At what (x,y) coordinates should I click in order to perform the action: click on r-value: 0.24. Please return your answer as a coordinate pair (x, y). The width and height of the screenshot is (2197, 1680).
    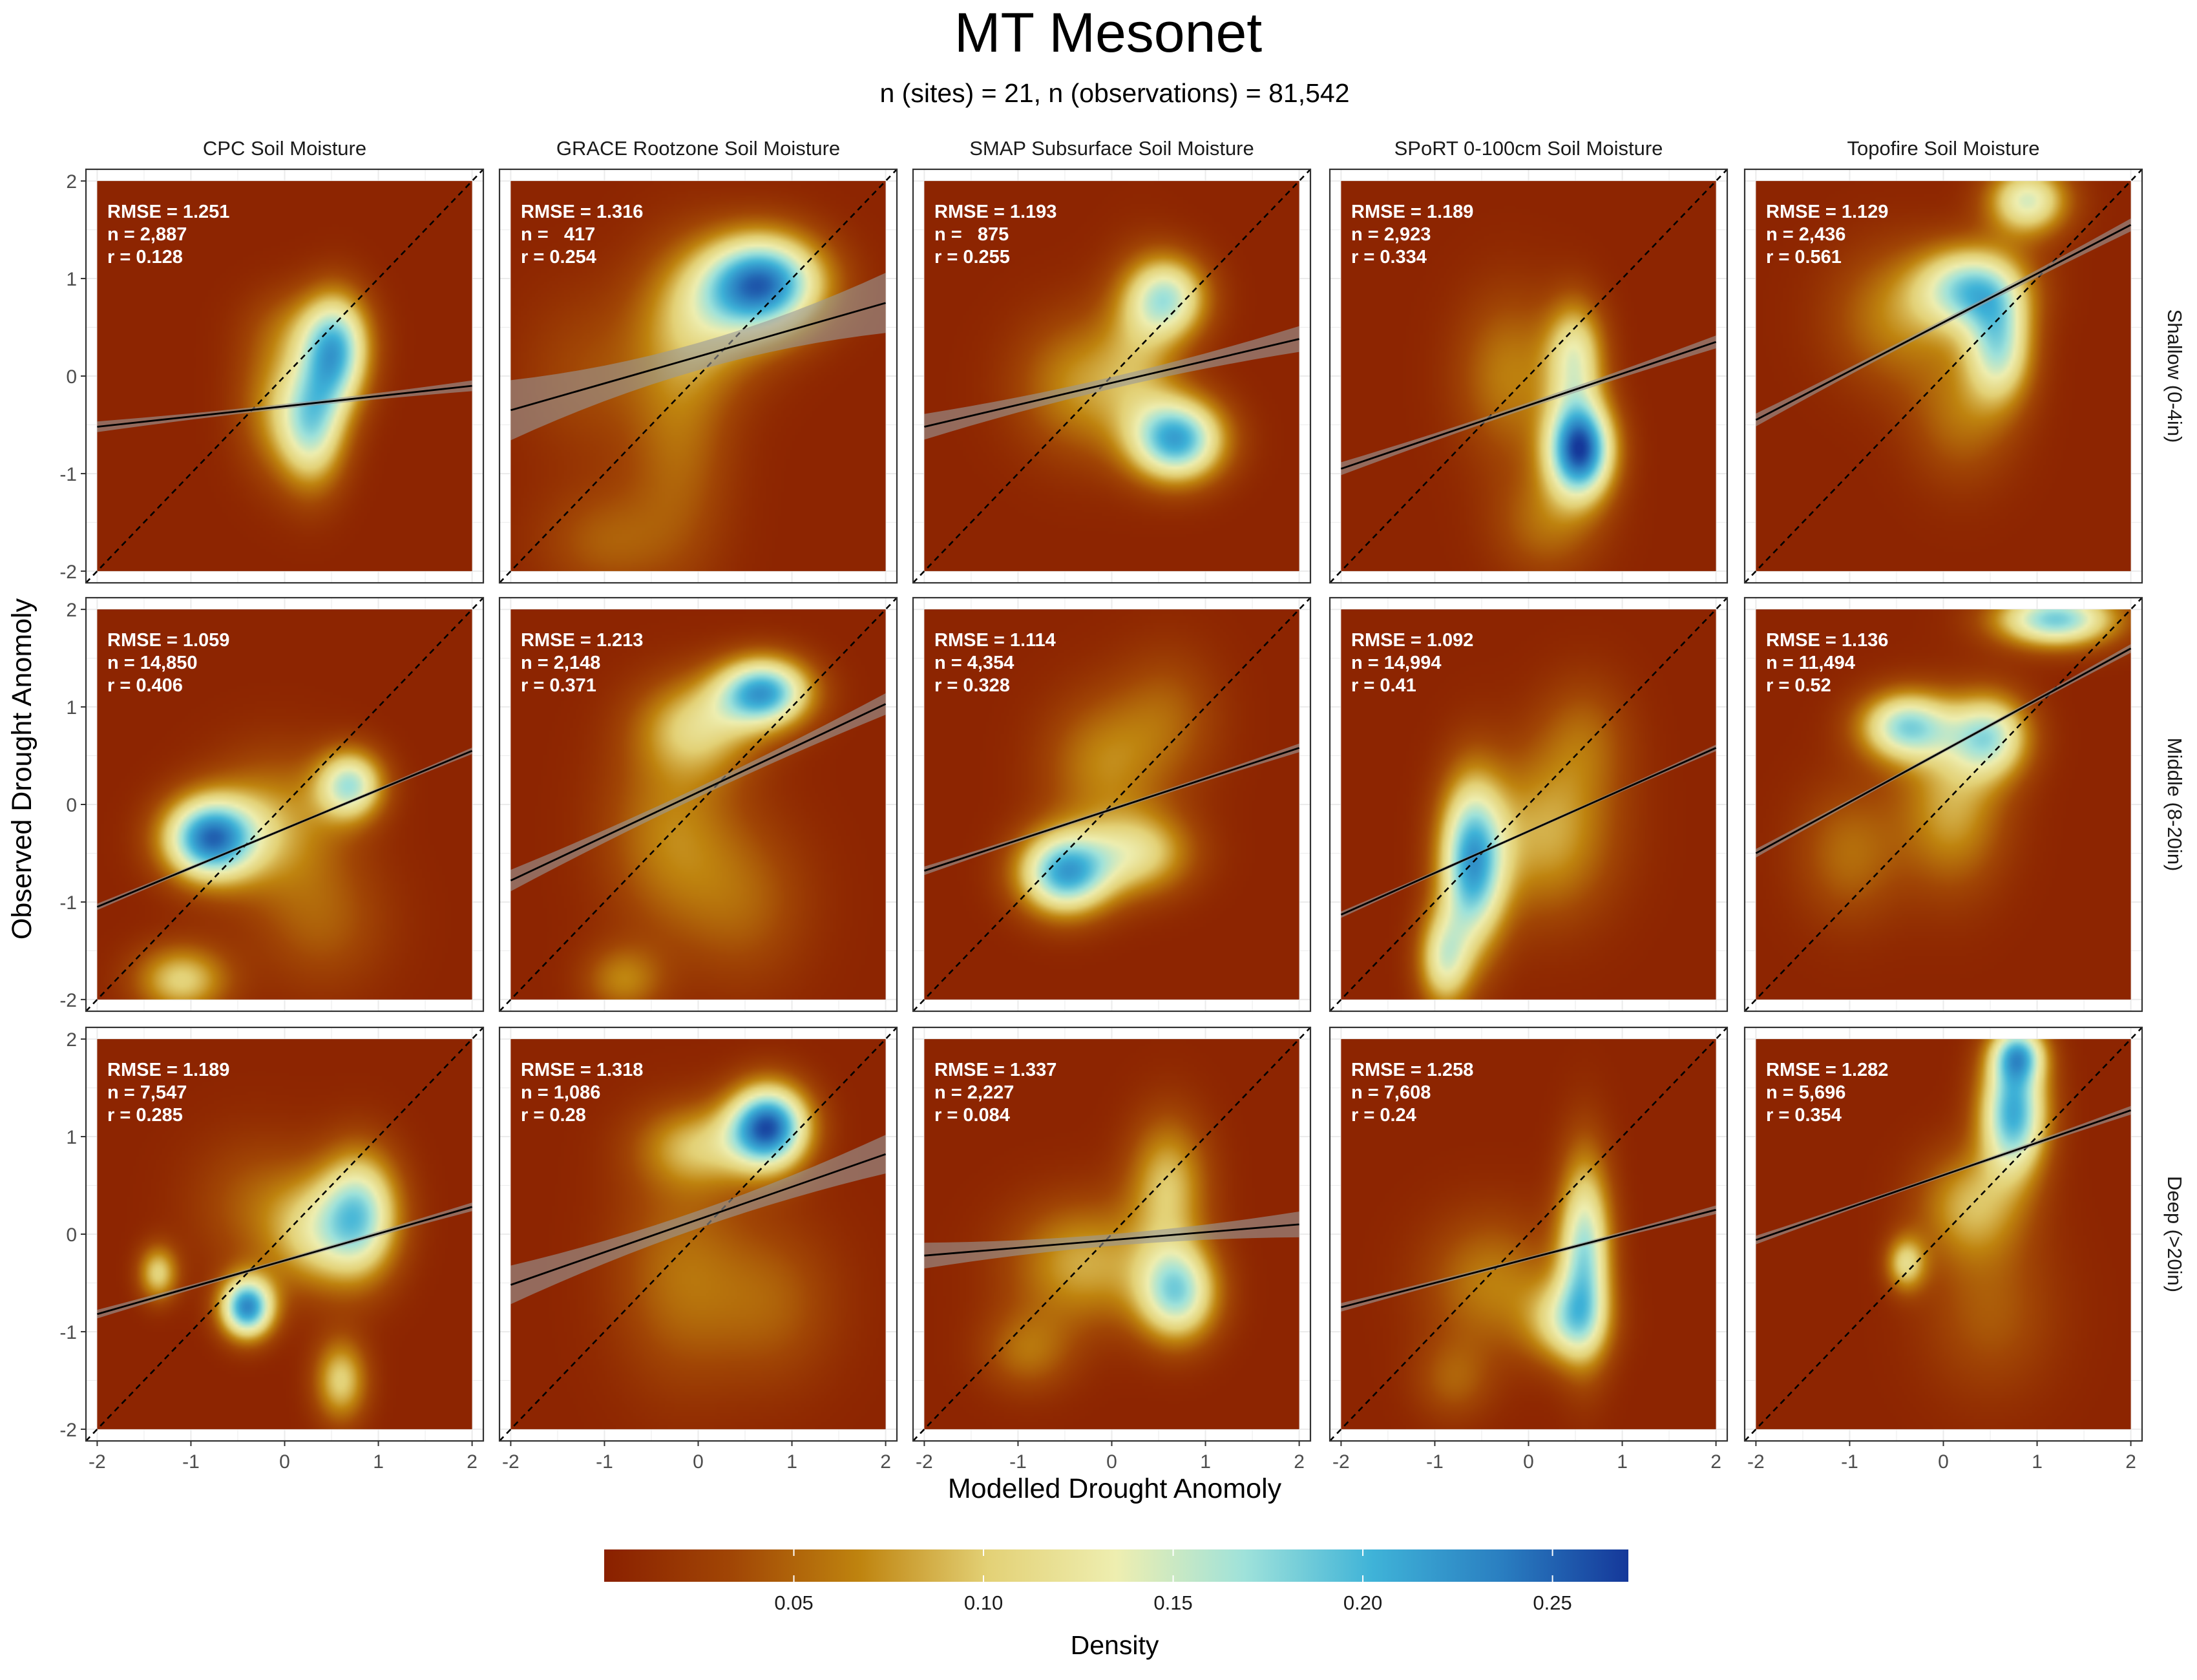
    Looking at the image, I should click on (1398, 1116).